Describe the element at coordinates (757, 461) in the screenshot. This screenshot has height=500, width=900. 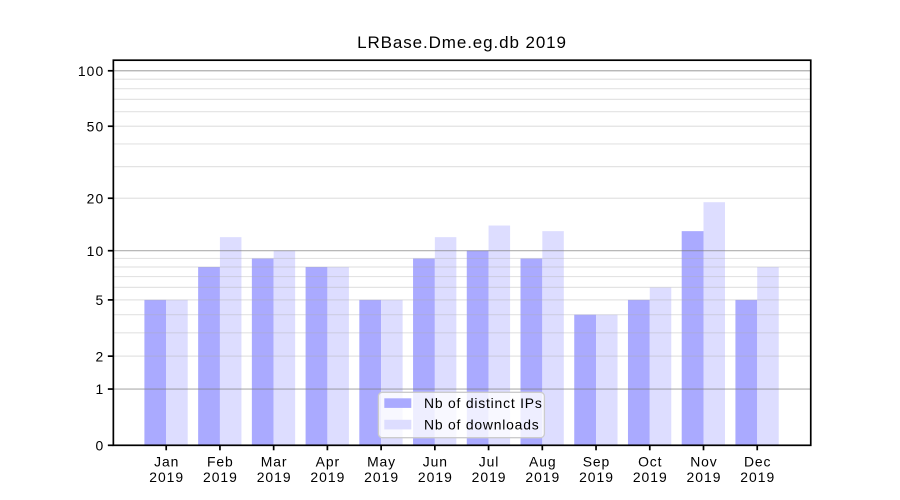
I see `svg-text: Dec` at that location.